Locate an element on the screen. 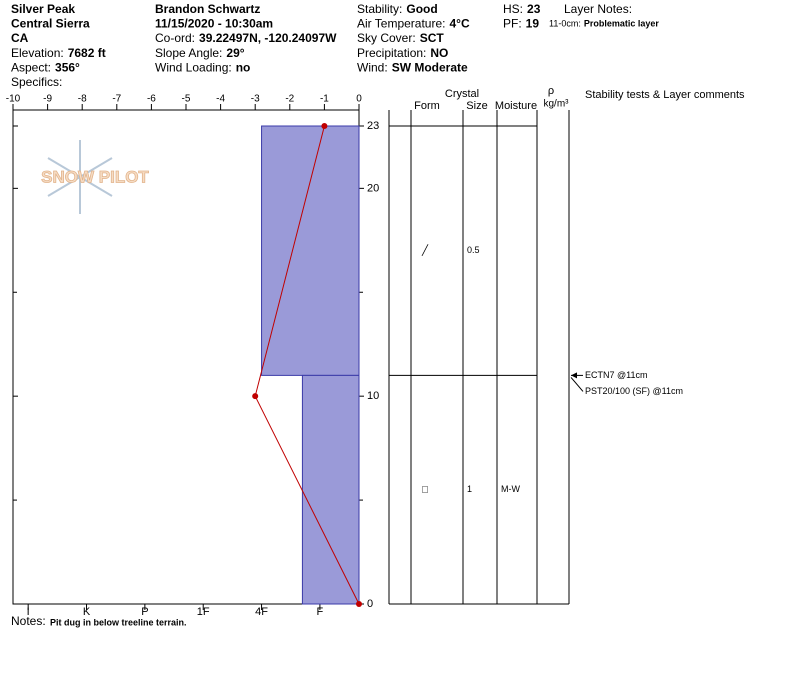  header-field: Co-ord: 39.22497N, -120.24097W is located at coordinates (246, 38).